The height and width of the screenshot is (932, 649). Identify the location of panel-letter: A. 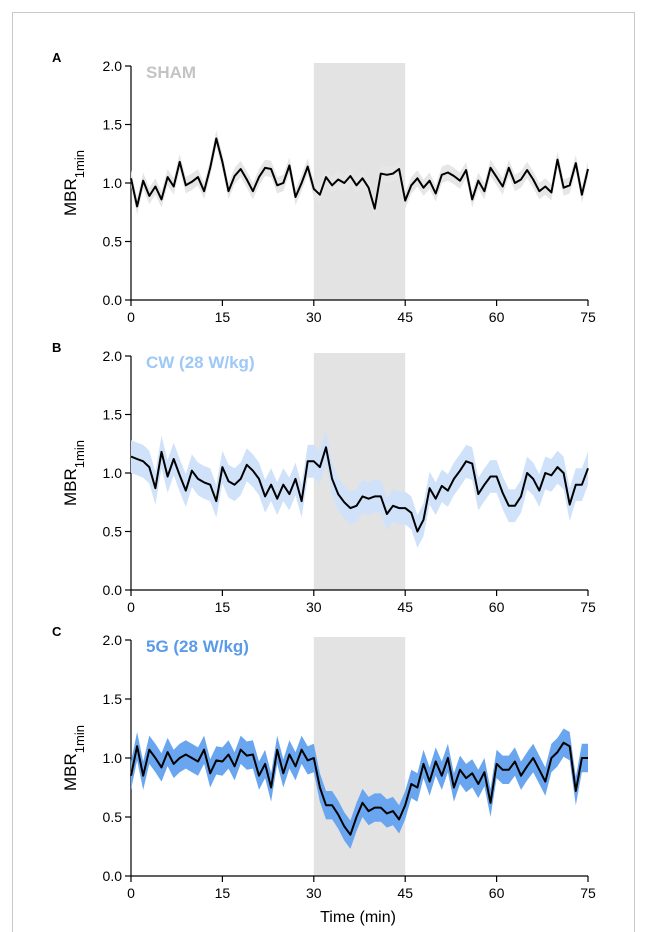
(57, 57).